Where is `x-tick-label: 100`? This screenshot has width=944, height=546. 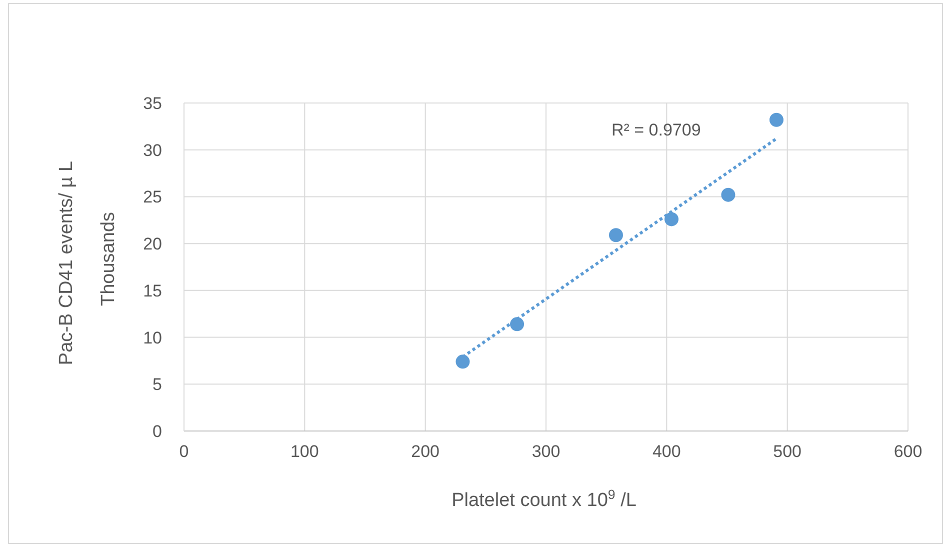
x-tick-label: 100 is located at coordinates (304, 451).